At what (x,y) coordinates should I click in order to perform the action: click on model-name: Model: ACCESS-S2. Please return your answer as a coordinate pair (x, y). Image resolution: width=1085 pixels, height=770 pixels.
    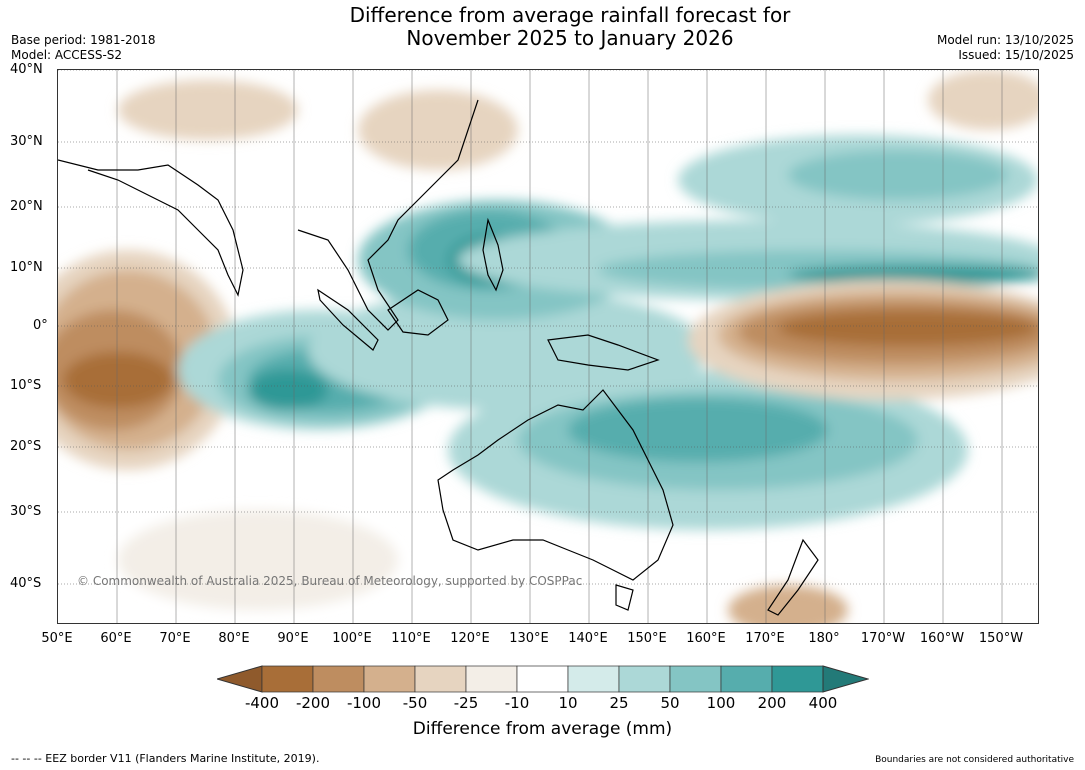
    Looking at the image, I should click on (67, 55).